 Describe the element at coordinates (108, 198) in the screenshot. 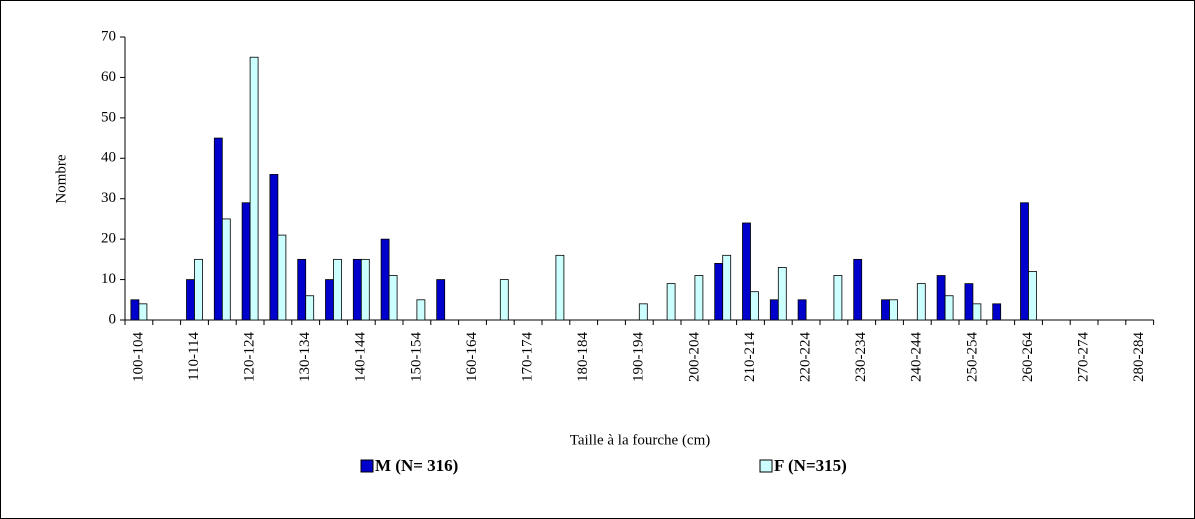

I see `y-tick-label: 30` at that location.